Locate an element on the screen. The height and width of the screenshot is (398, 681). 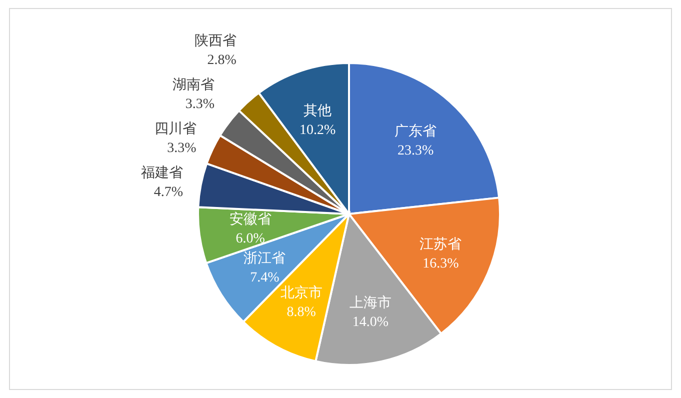
data-label: 14.0% is located at coordinates (370, 322).